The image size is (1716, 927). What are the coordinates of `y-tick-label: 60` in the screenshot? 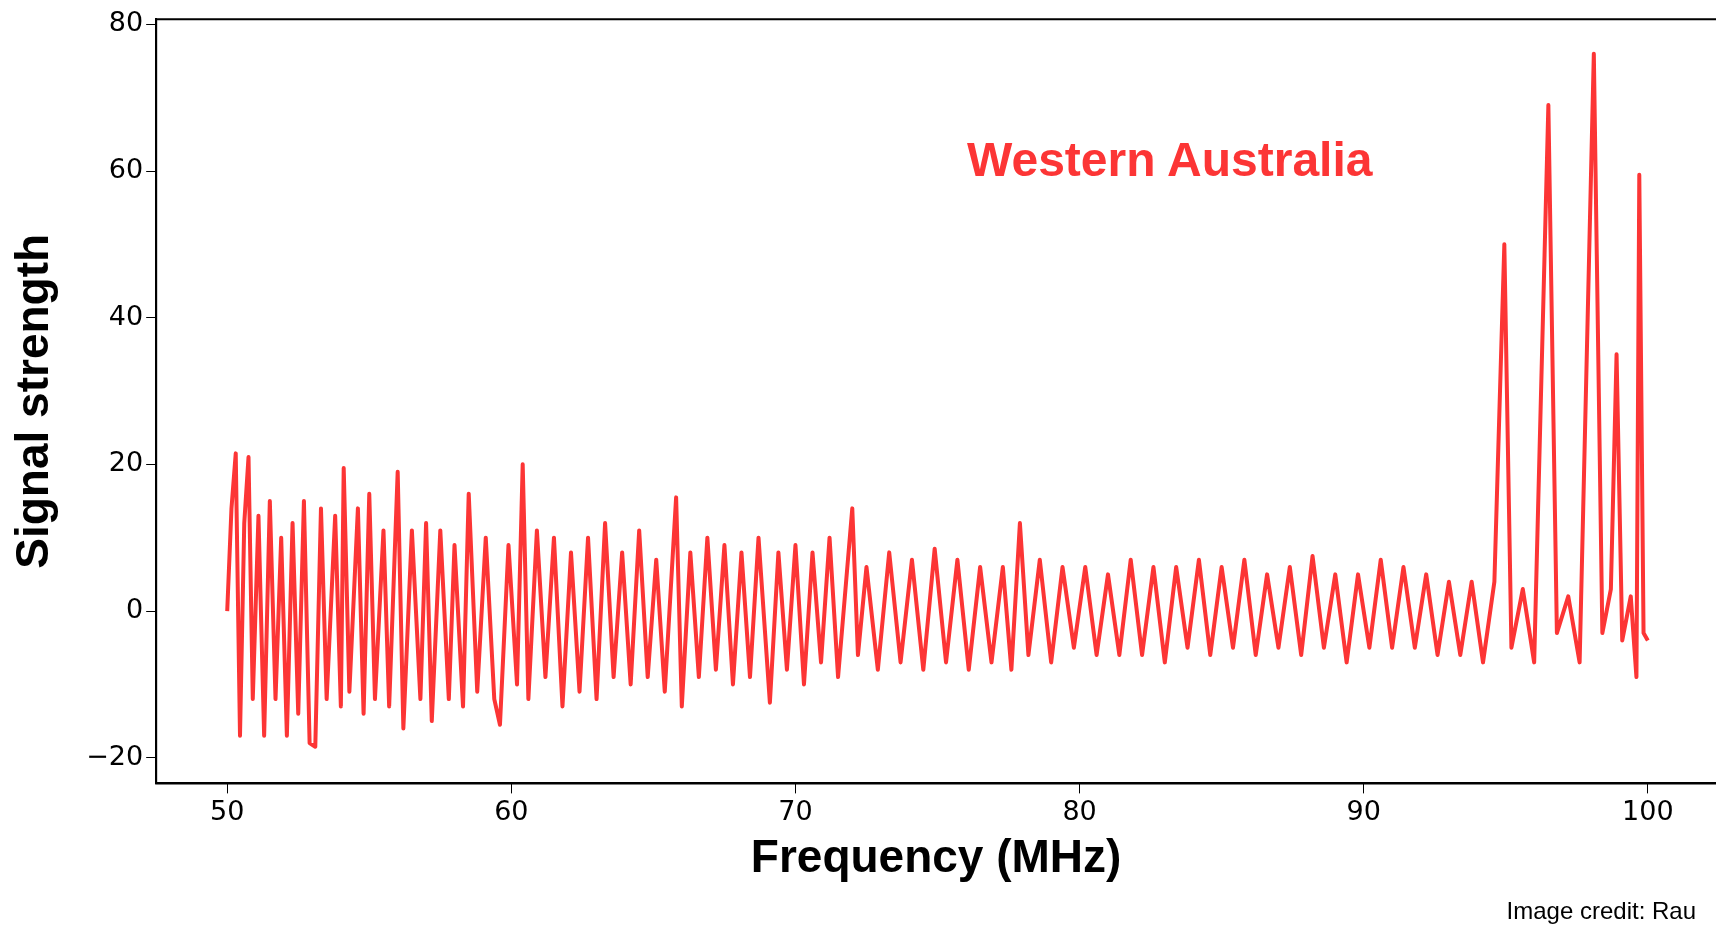 It's located at (126, 169).